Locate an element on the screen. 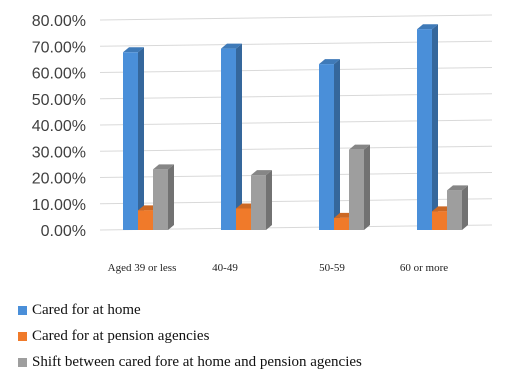 The height and width of the screenshot is (375, 520). legend-swatch-home is located at coordinates (22, 310).